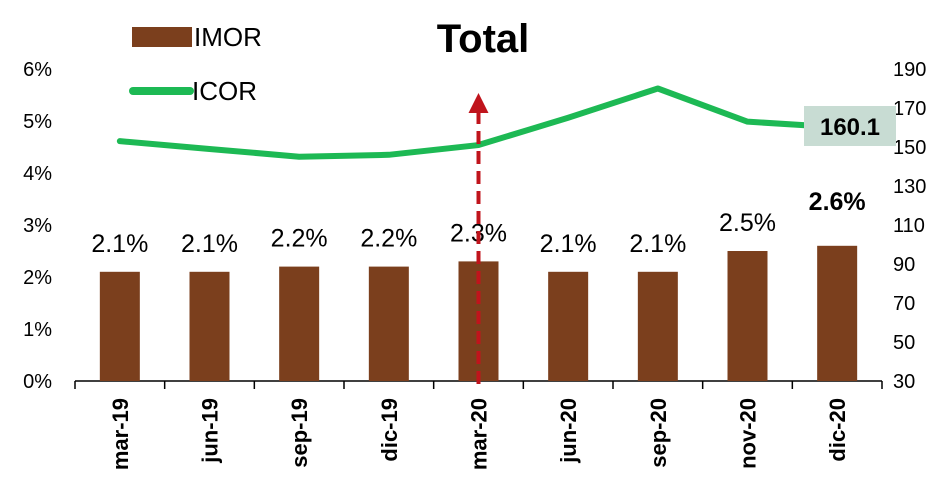 This screenshot has width=947, height=492. I want to click on imor-data-labels: 2.1%2.1%2.2%2.2%2.3%2.1%2.1%2.5%2.6%, so click(478, 223).